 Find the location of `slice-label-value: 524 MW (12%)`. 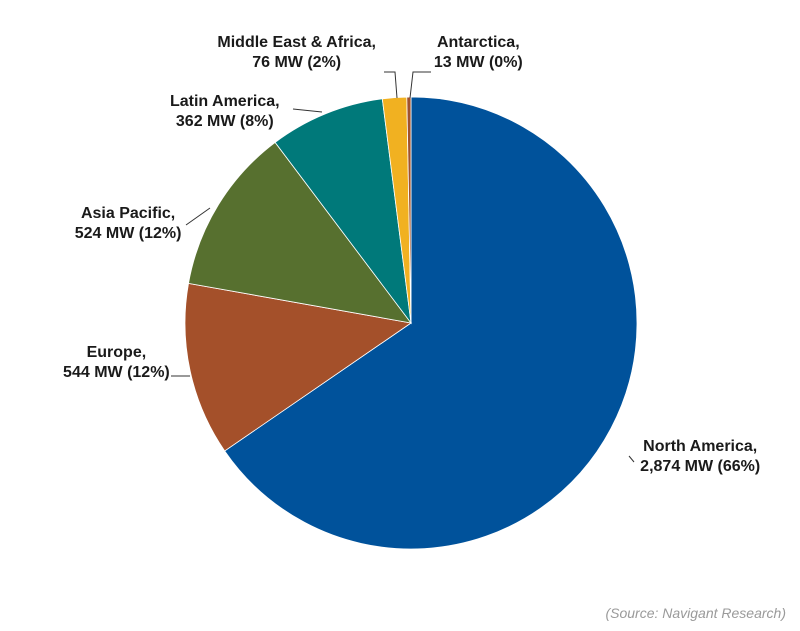

slice-label-value: 524 MW (12%) is located at coordinates (128, 233).